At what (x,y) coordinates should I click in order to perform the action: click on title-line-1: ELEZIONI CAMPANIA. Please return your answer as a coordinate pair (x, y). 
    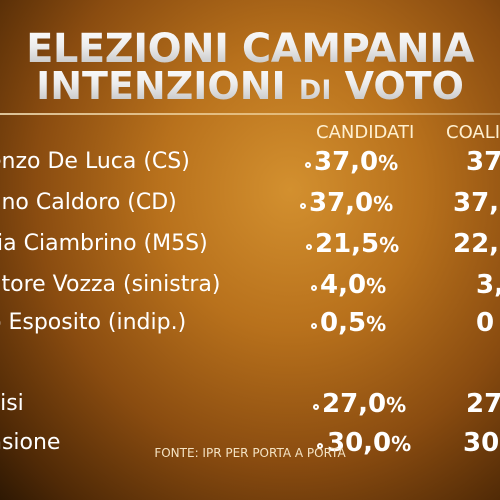
    Looking at the image, I should click on (250, 49).